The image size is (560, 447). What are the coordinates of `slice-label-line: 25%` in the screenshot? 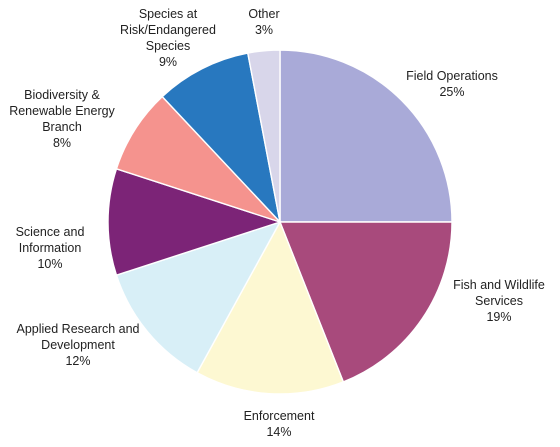 It's located at (451, 92).